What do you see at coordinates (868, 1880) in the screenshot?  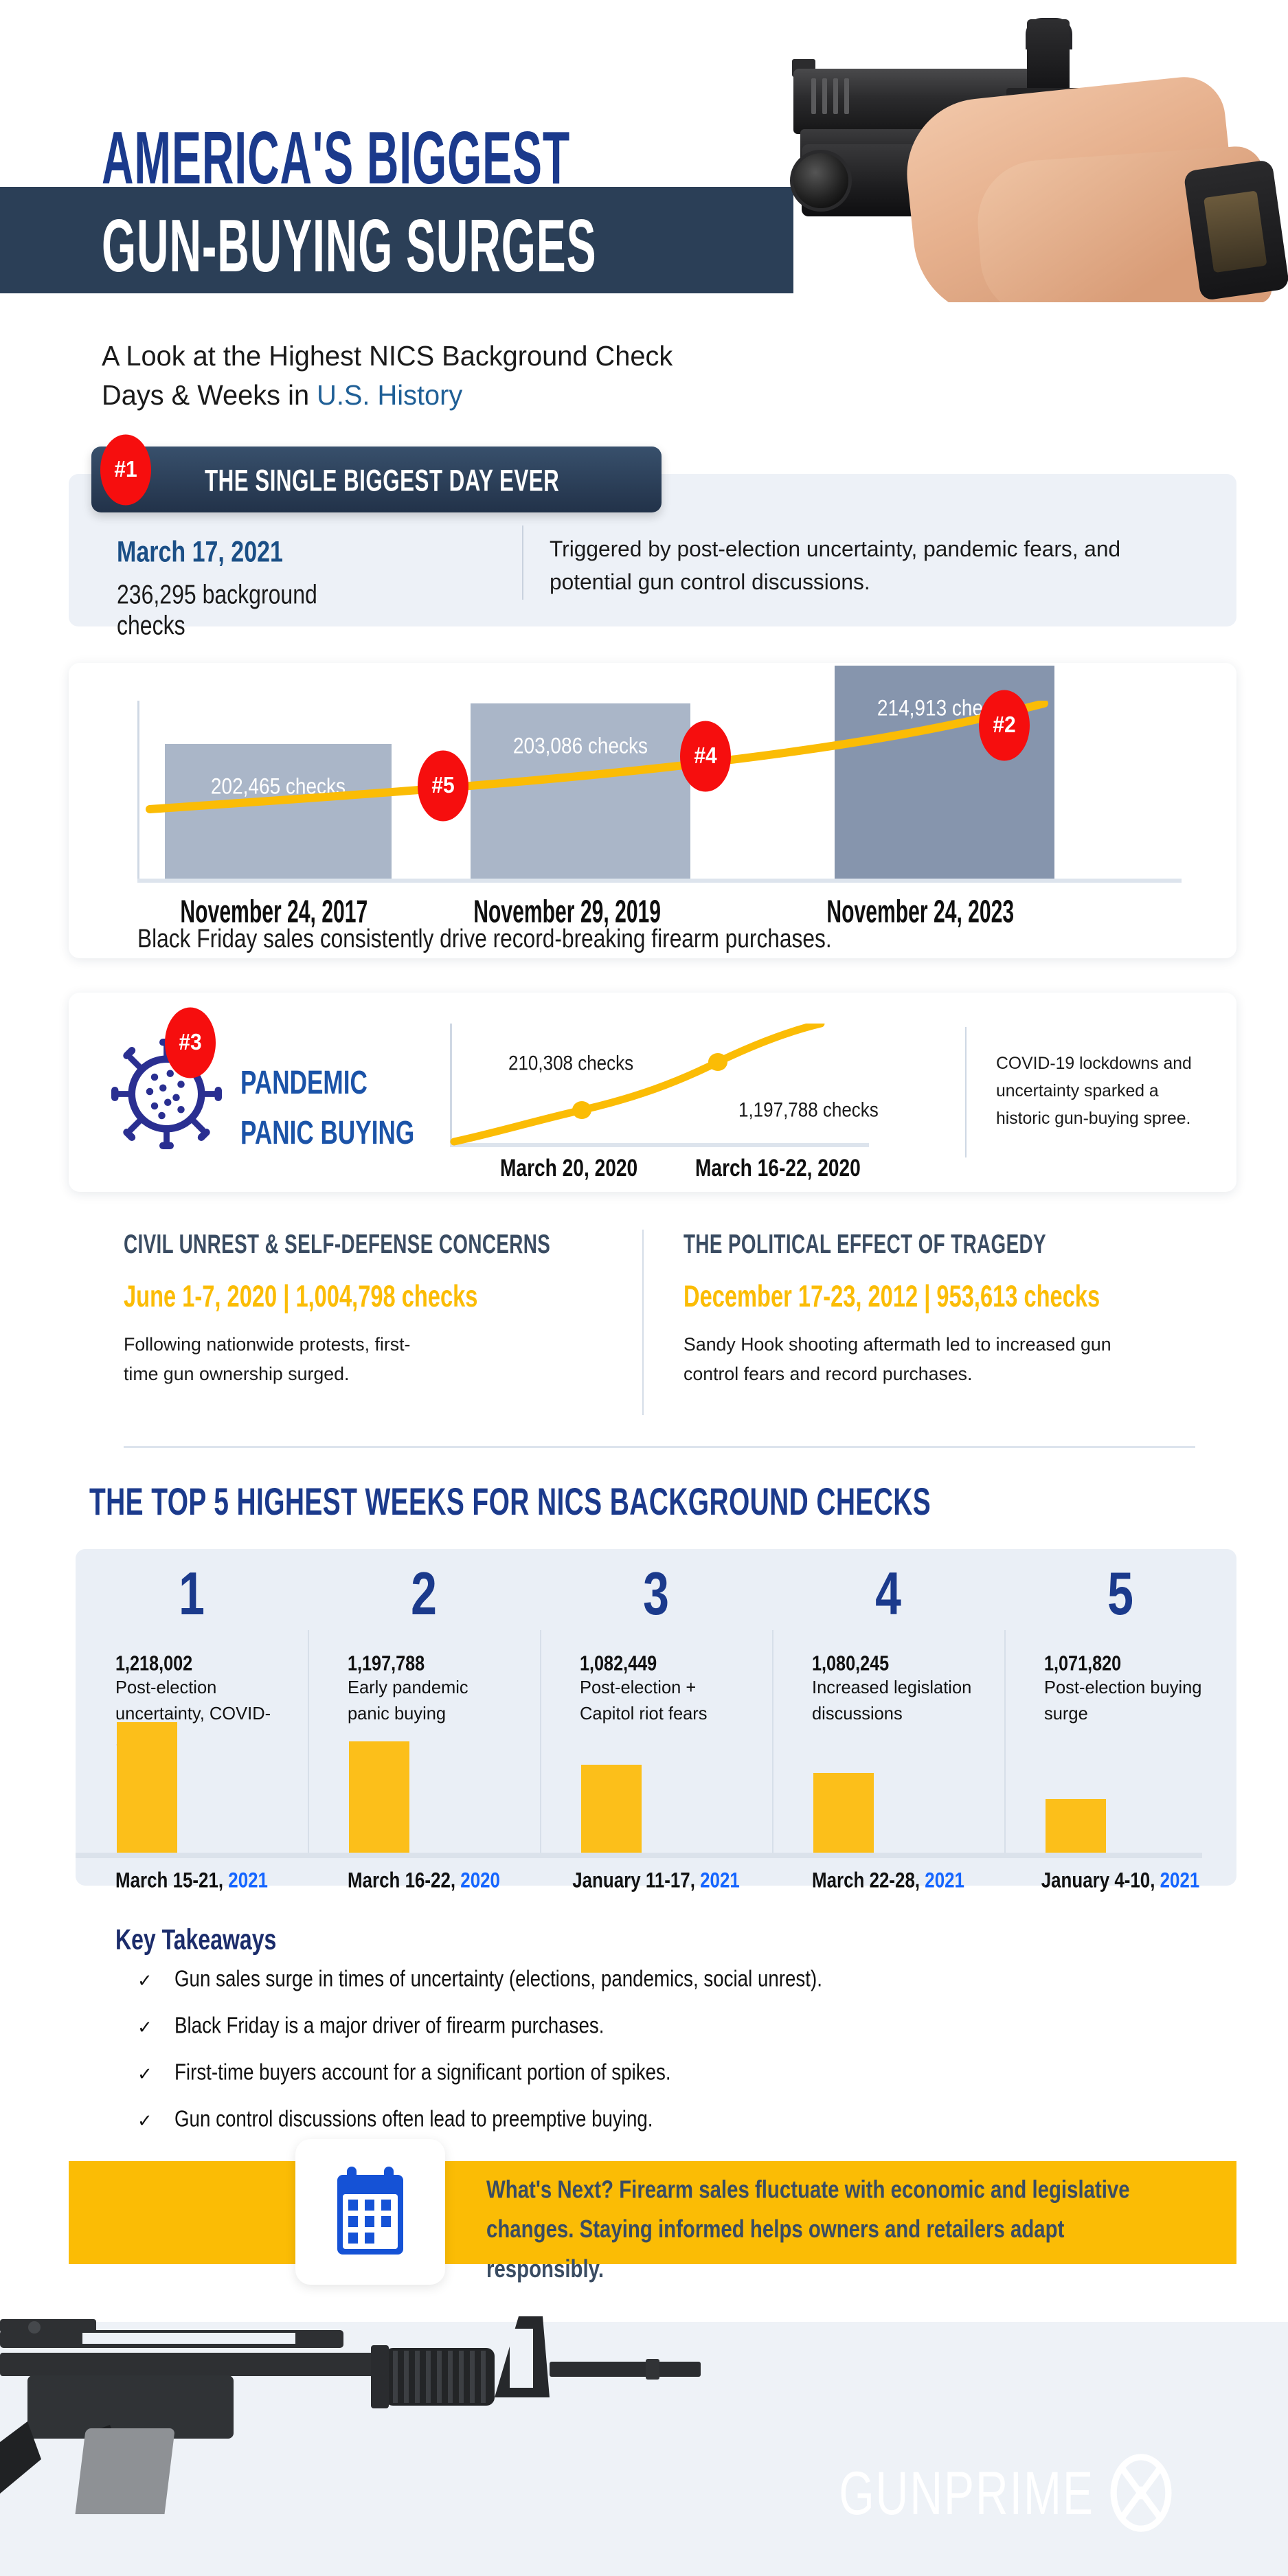 I see `top5-date-text: March 22-28,` at bounding box center [868, 1880].